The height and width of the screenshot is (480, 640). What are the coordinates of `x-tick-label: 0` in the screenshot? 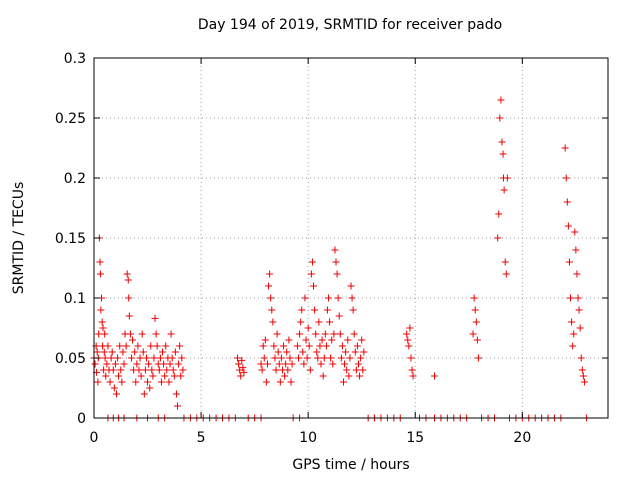 It's located at (94, 438).